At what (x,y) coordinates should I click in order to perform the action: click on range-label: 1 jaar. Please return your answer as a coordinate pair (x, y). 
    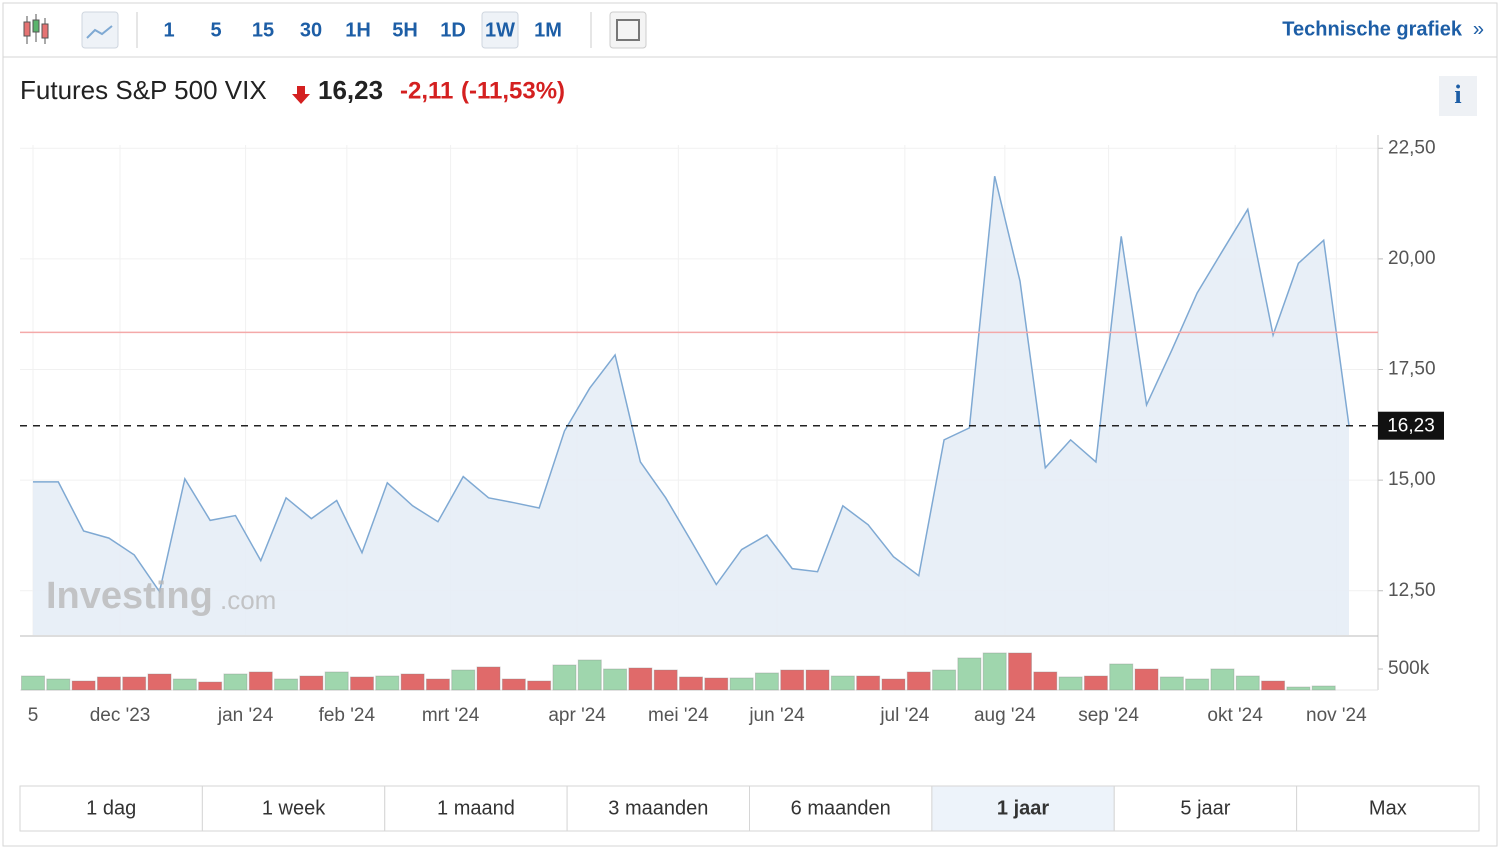
    Looking at the image, I should click on (1023, 808).